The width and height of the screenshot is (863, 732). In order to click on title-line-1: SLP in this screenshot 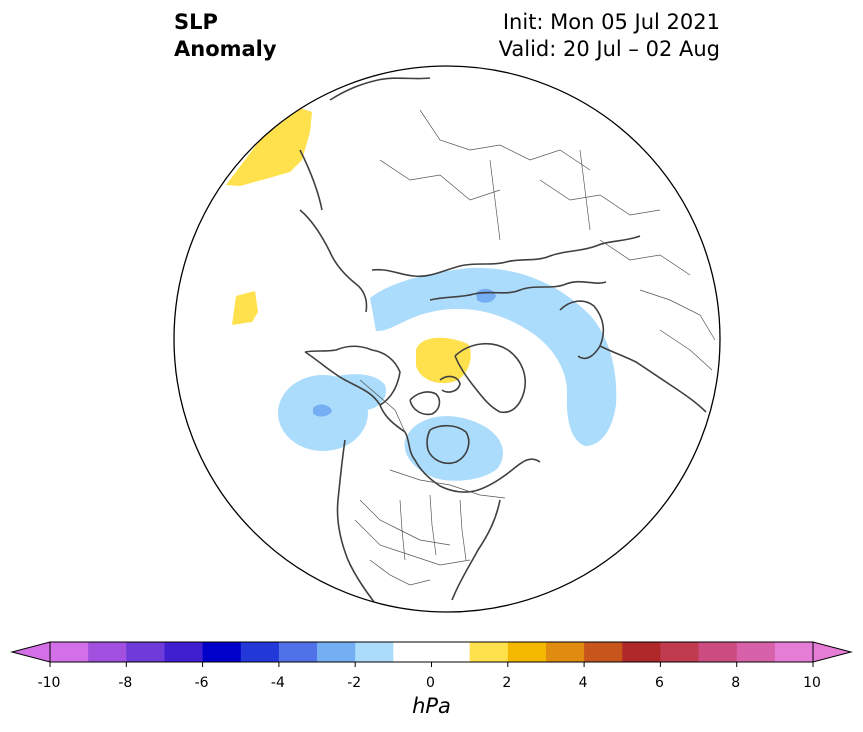, I will do `click(196, 22)`.